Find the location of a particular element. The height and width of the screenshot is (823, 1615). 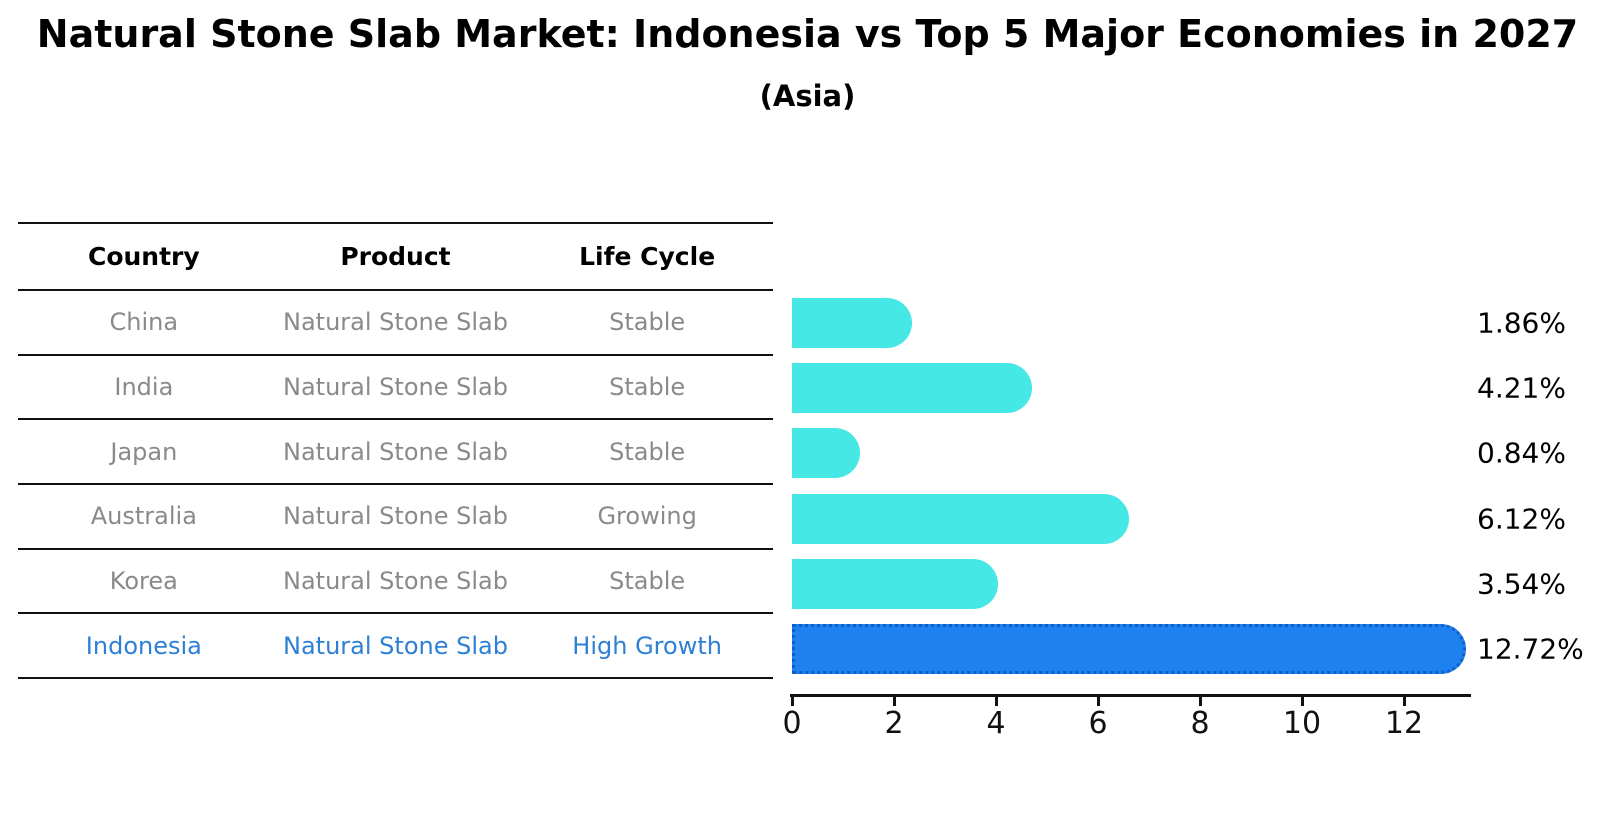

value-label: 4.21% is located at coordinates (1521, 388).